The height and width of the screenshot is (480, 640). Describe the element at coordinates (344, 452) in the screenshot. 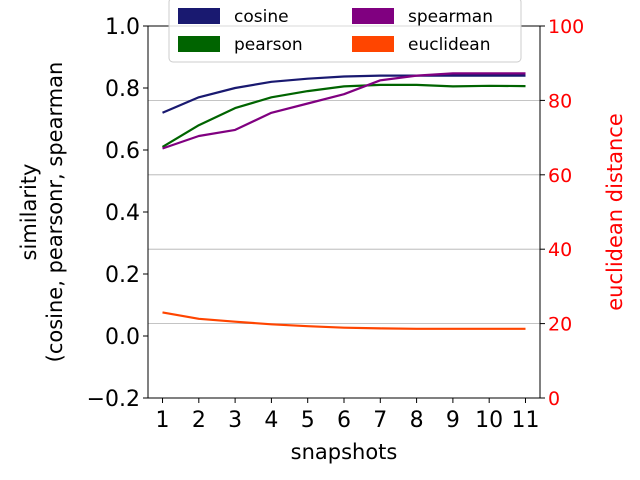

I see `x-axis-label: snapshots` at that location.